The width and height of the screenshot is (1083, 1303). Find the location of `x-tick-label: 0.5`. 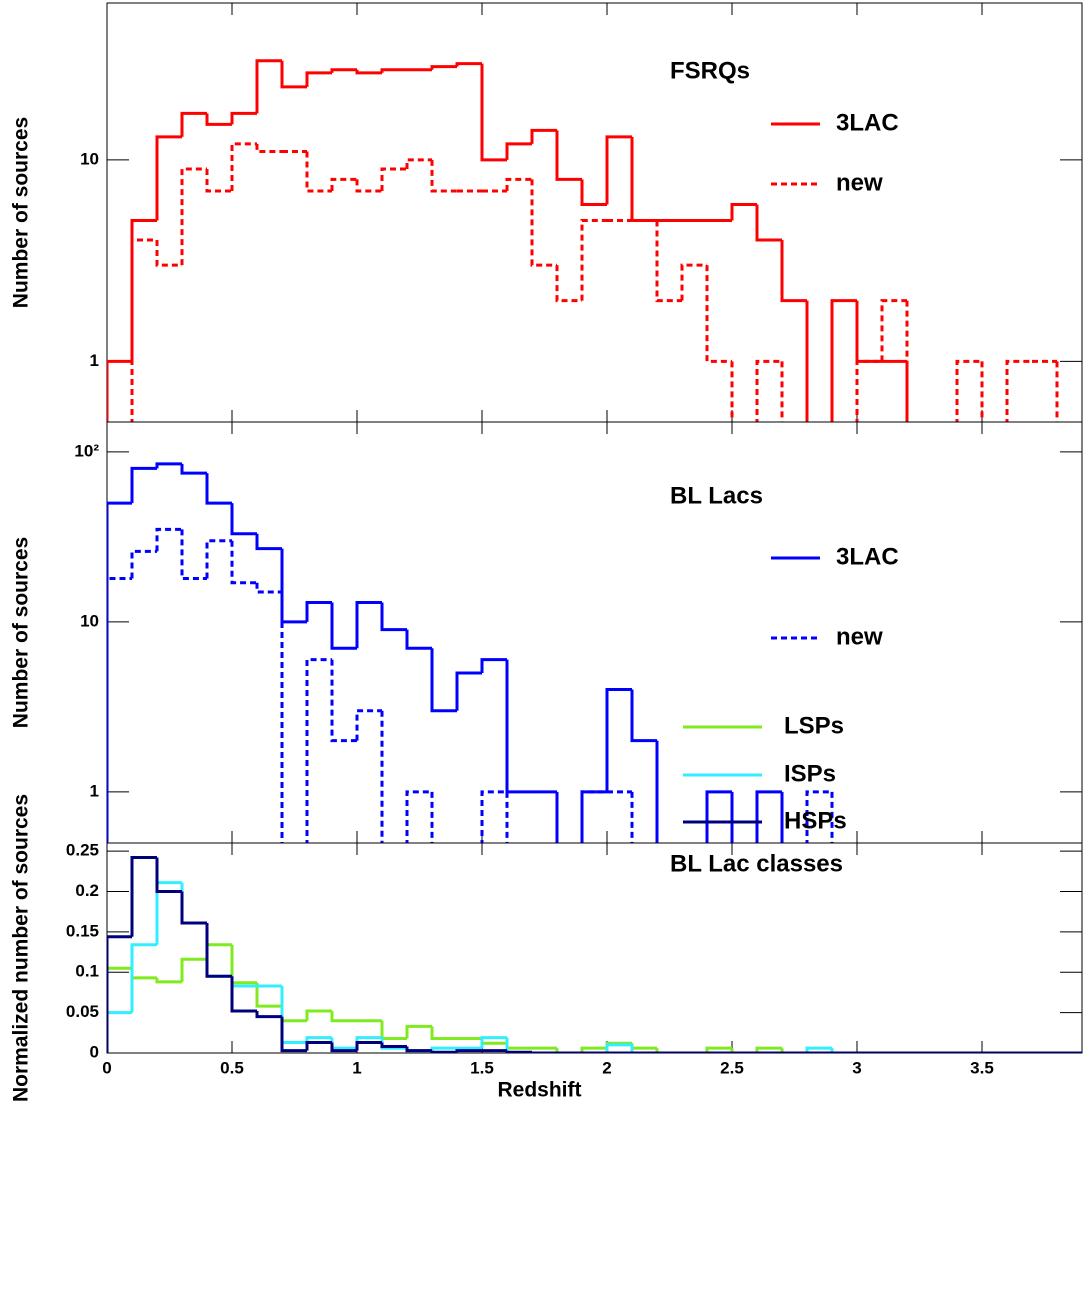

x-tick-label: 0.5 is located at coordinates (232, 1067).